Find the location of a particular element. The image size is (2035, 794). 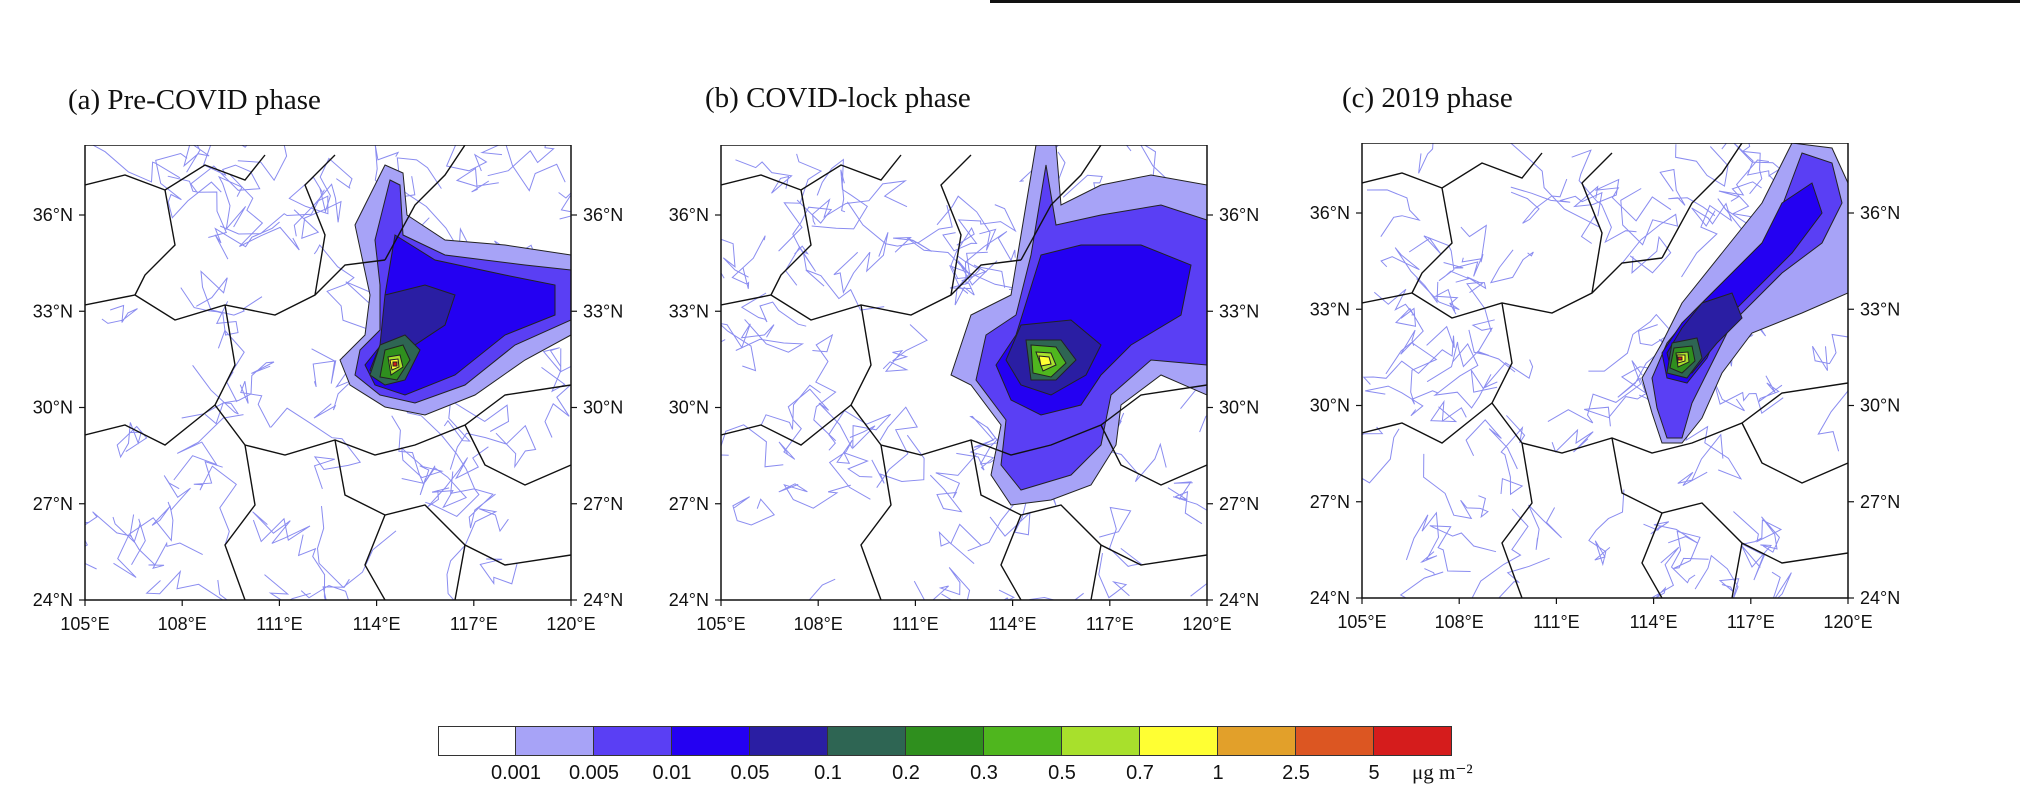

lon-tick-label: 111°E is located at coordinates (915, 624).